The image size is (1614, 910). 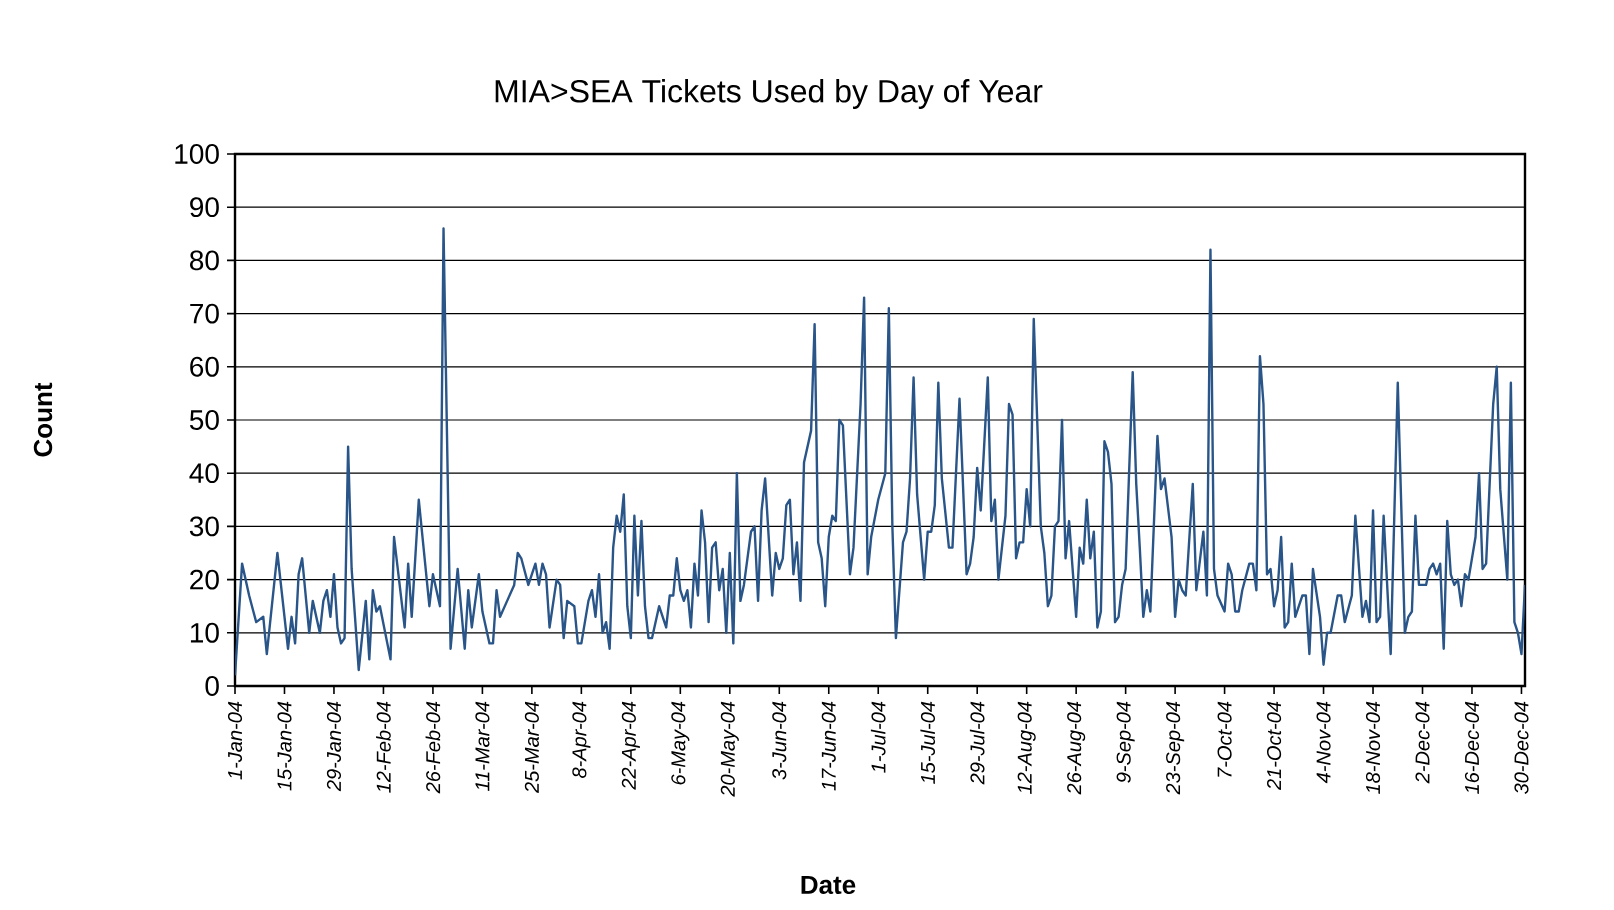 I want to click on x-tick-label: 25-Mar-04, so click(x=531, y=747).